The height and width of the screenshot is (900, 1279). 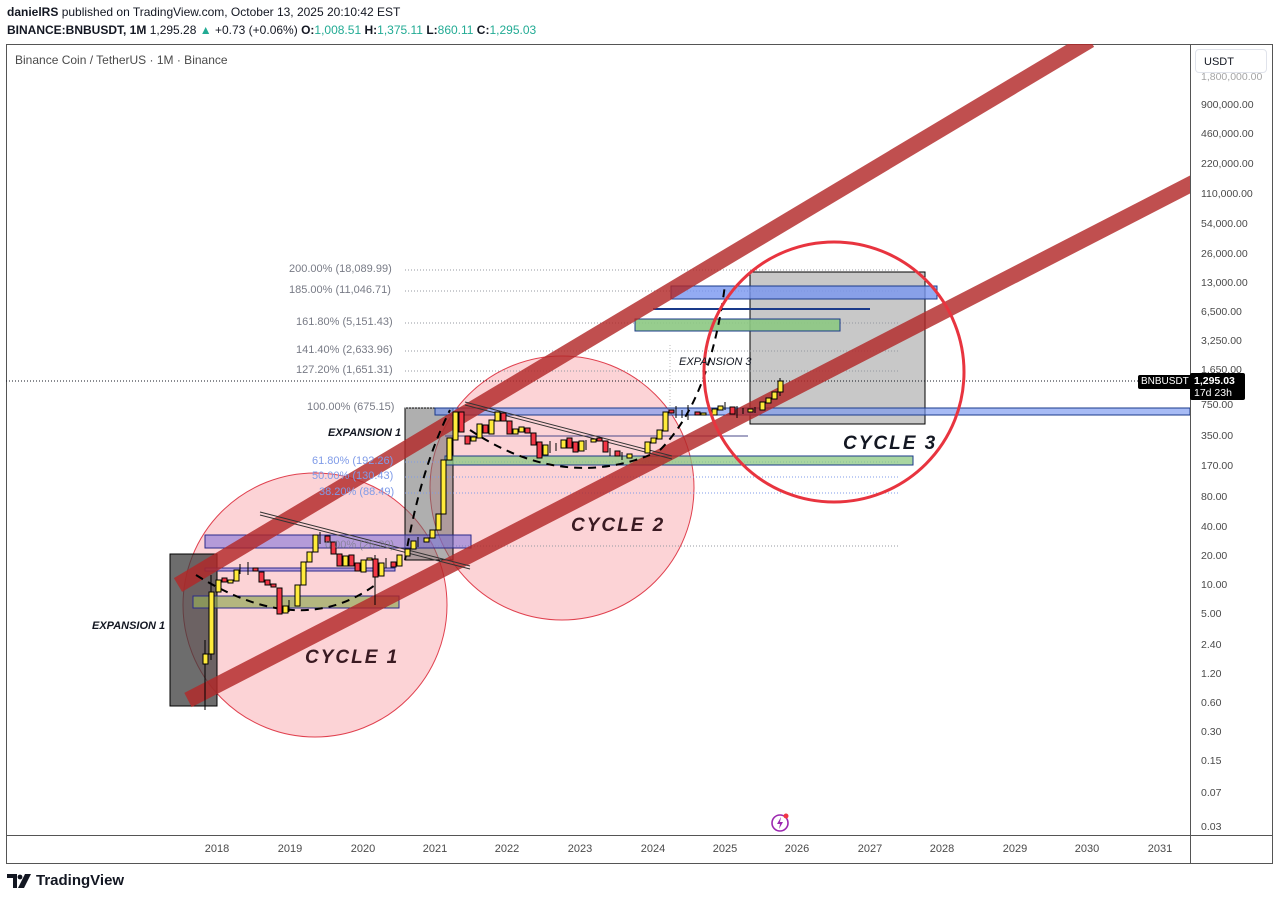 What do you see at coordinates (256, 30) in the screenshot?
I see `change-value: +0.73 (+0.06%)` at bounding box center [256, 30].